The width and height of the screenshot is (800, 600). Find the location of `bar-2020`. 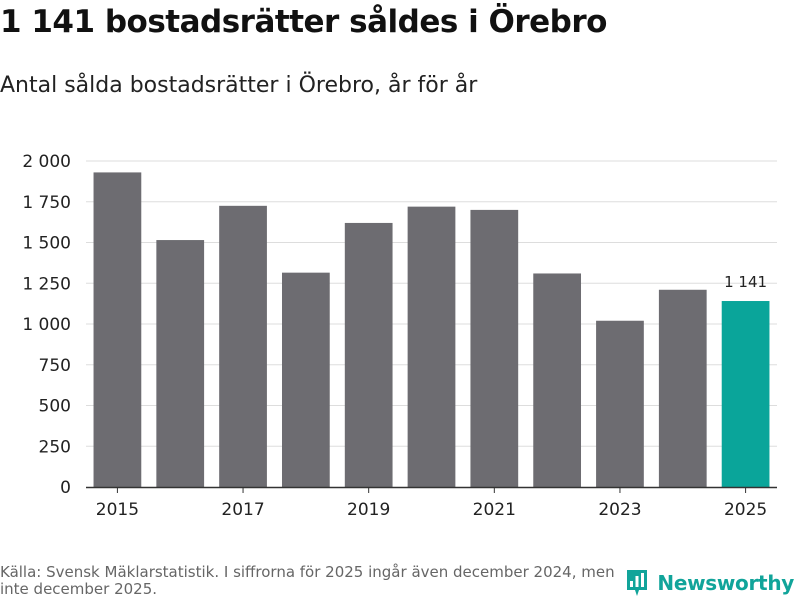

bar-2020 is located at coordinates (431, 346).